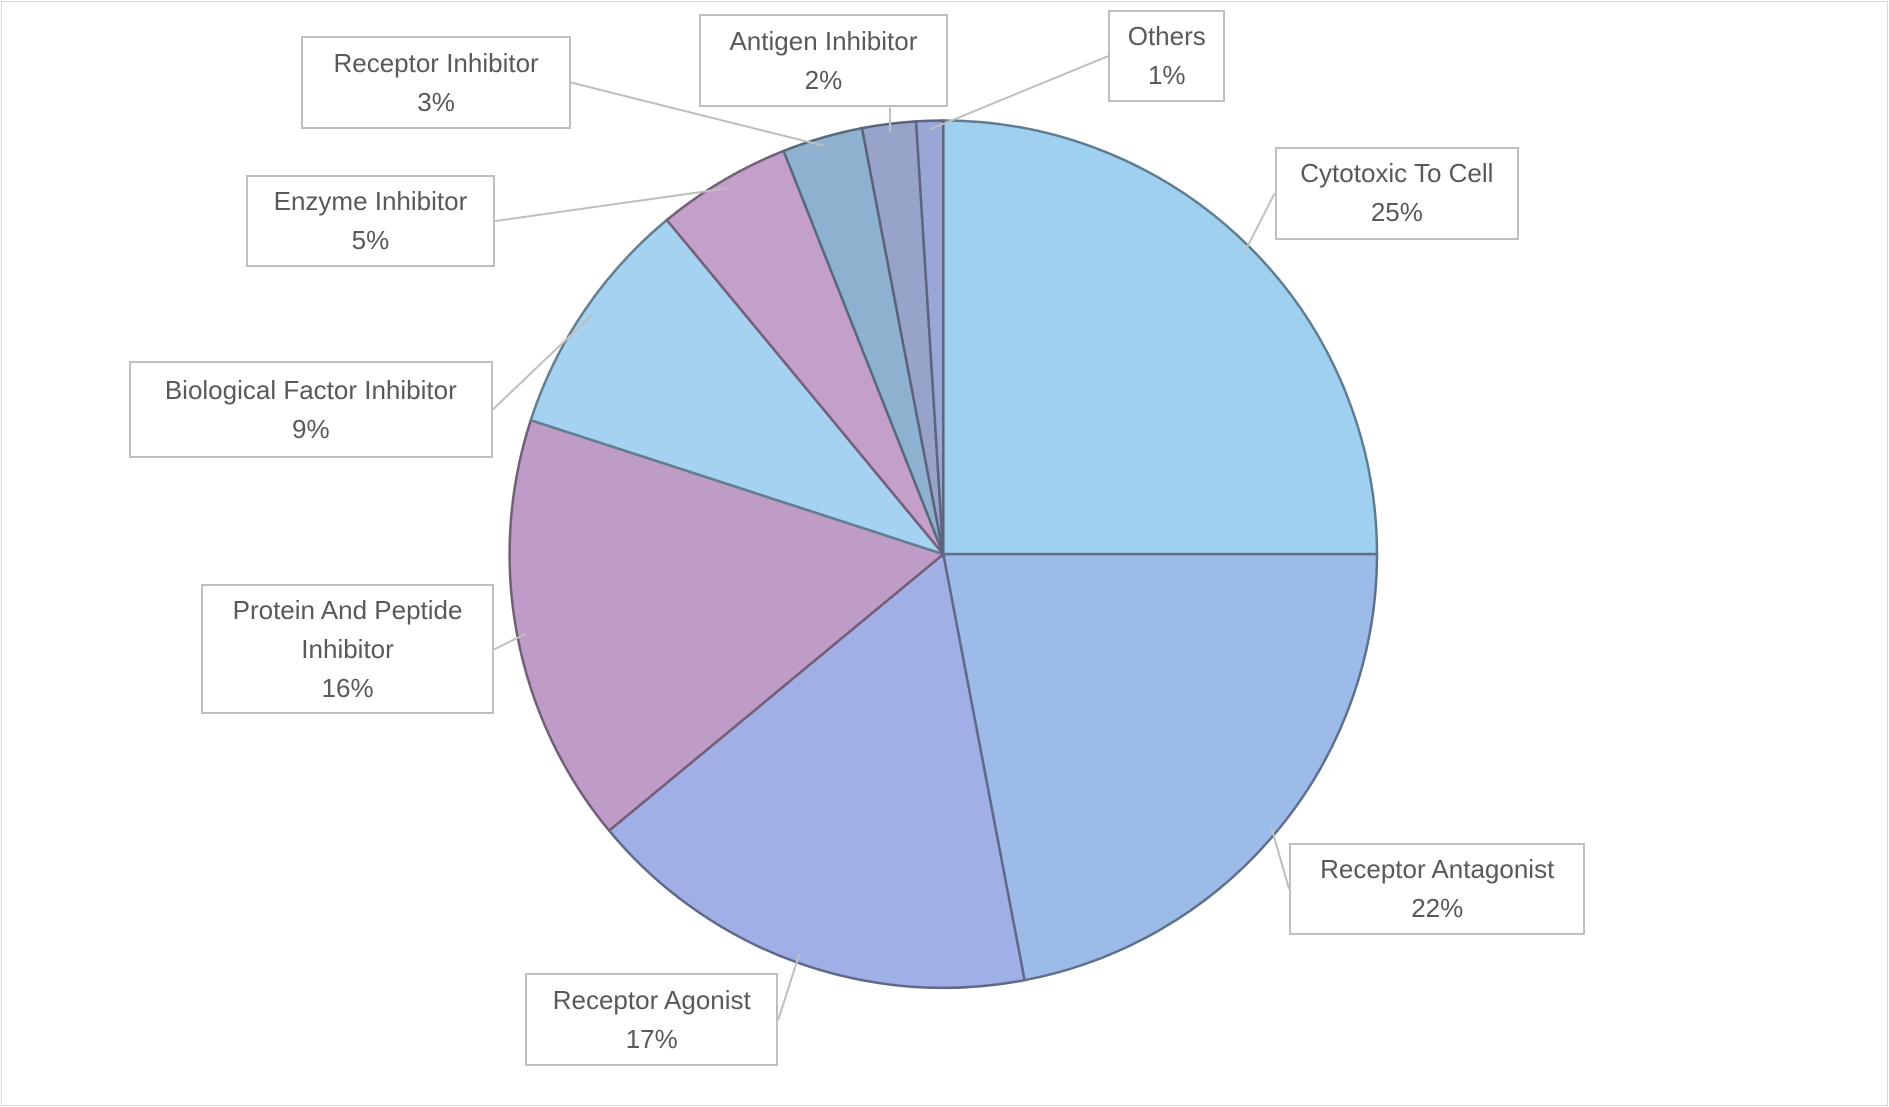 The height and width of the screenshot is (1107, 1889). Describe the element at coordinates (436, 62) in the screenshot. I see `category-label: Receptor Inhibitor` at that location.